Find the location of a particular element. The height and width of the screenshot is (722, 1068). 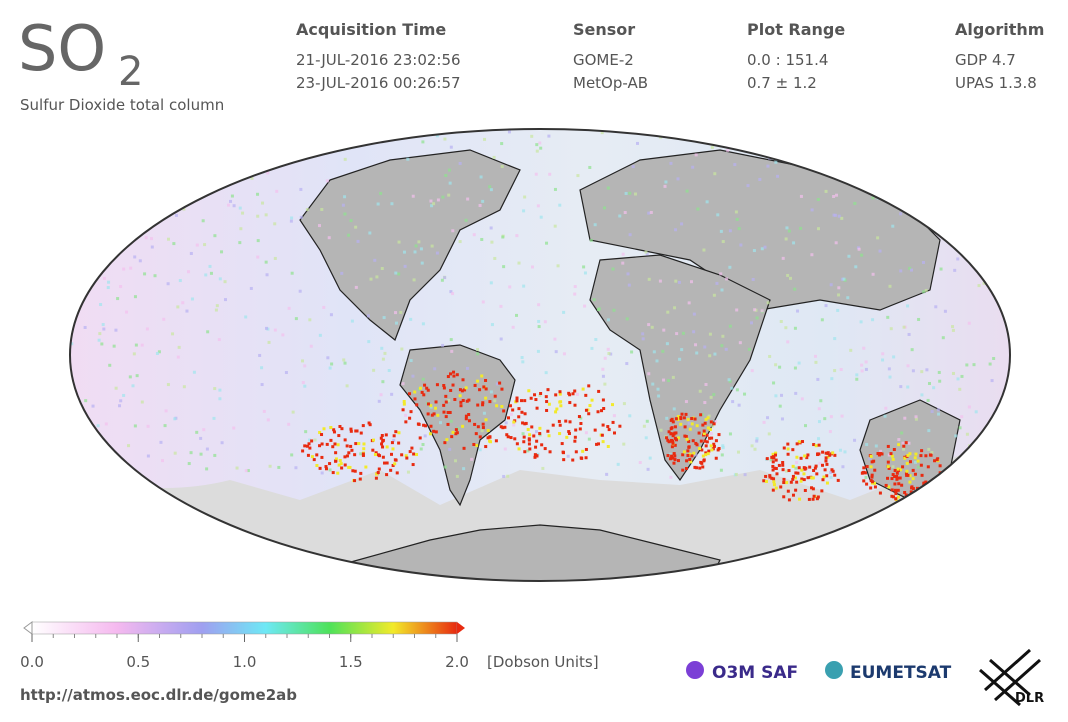

colorbar-max-arrow is located at coordinates (461, 628).